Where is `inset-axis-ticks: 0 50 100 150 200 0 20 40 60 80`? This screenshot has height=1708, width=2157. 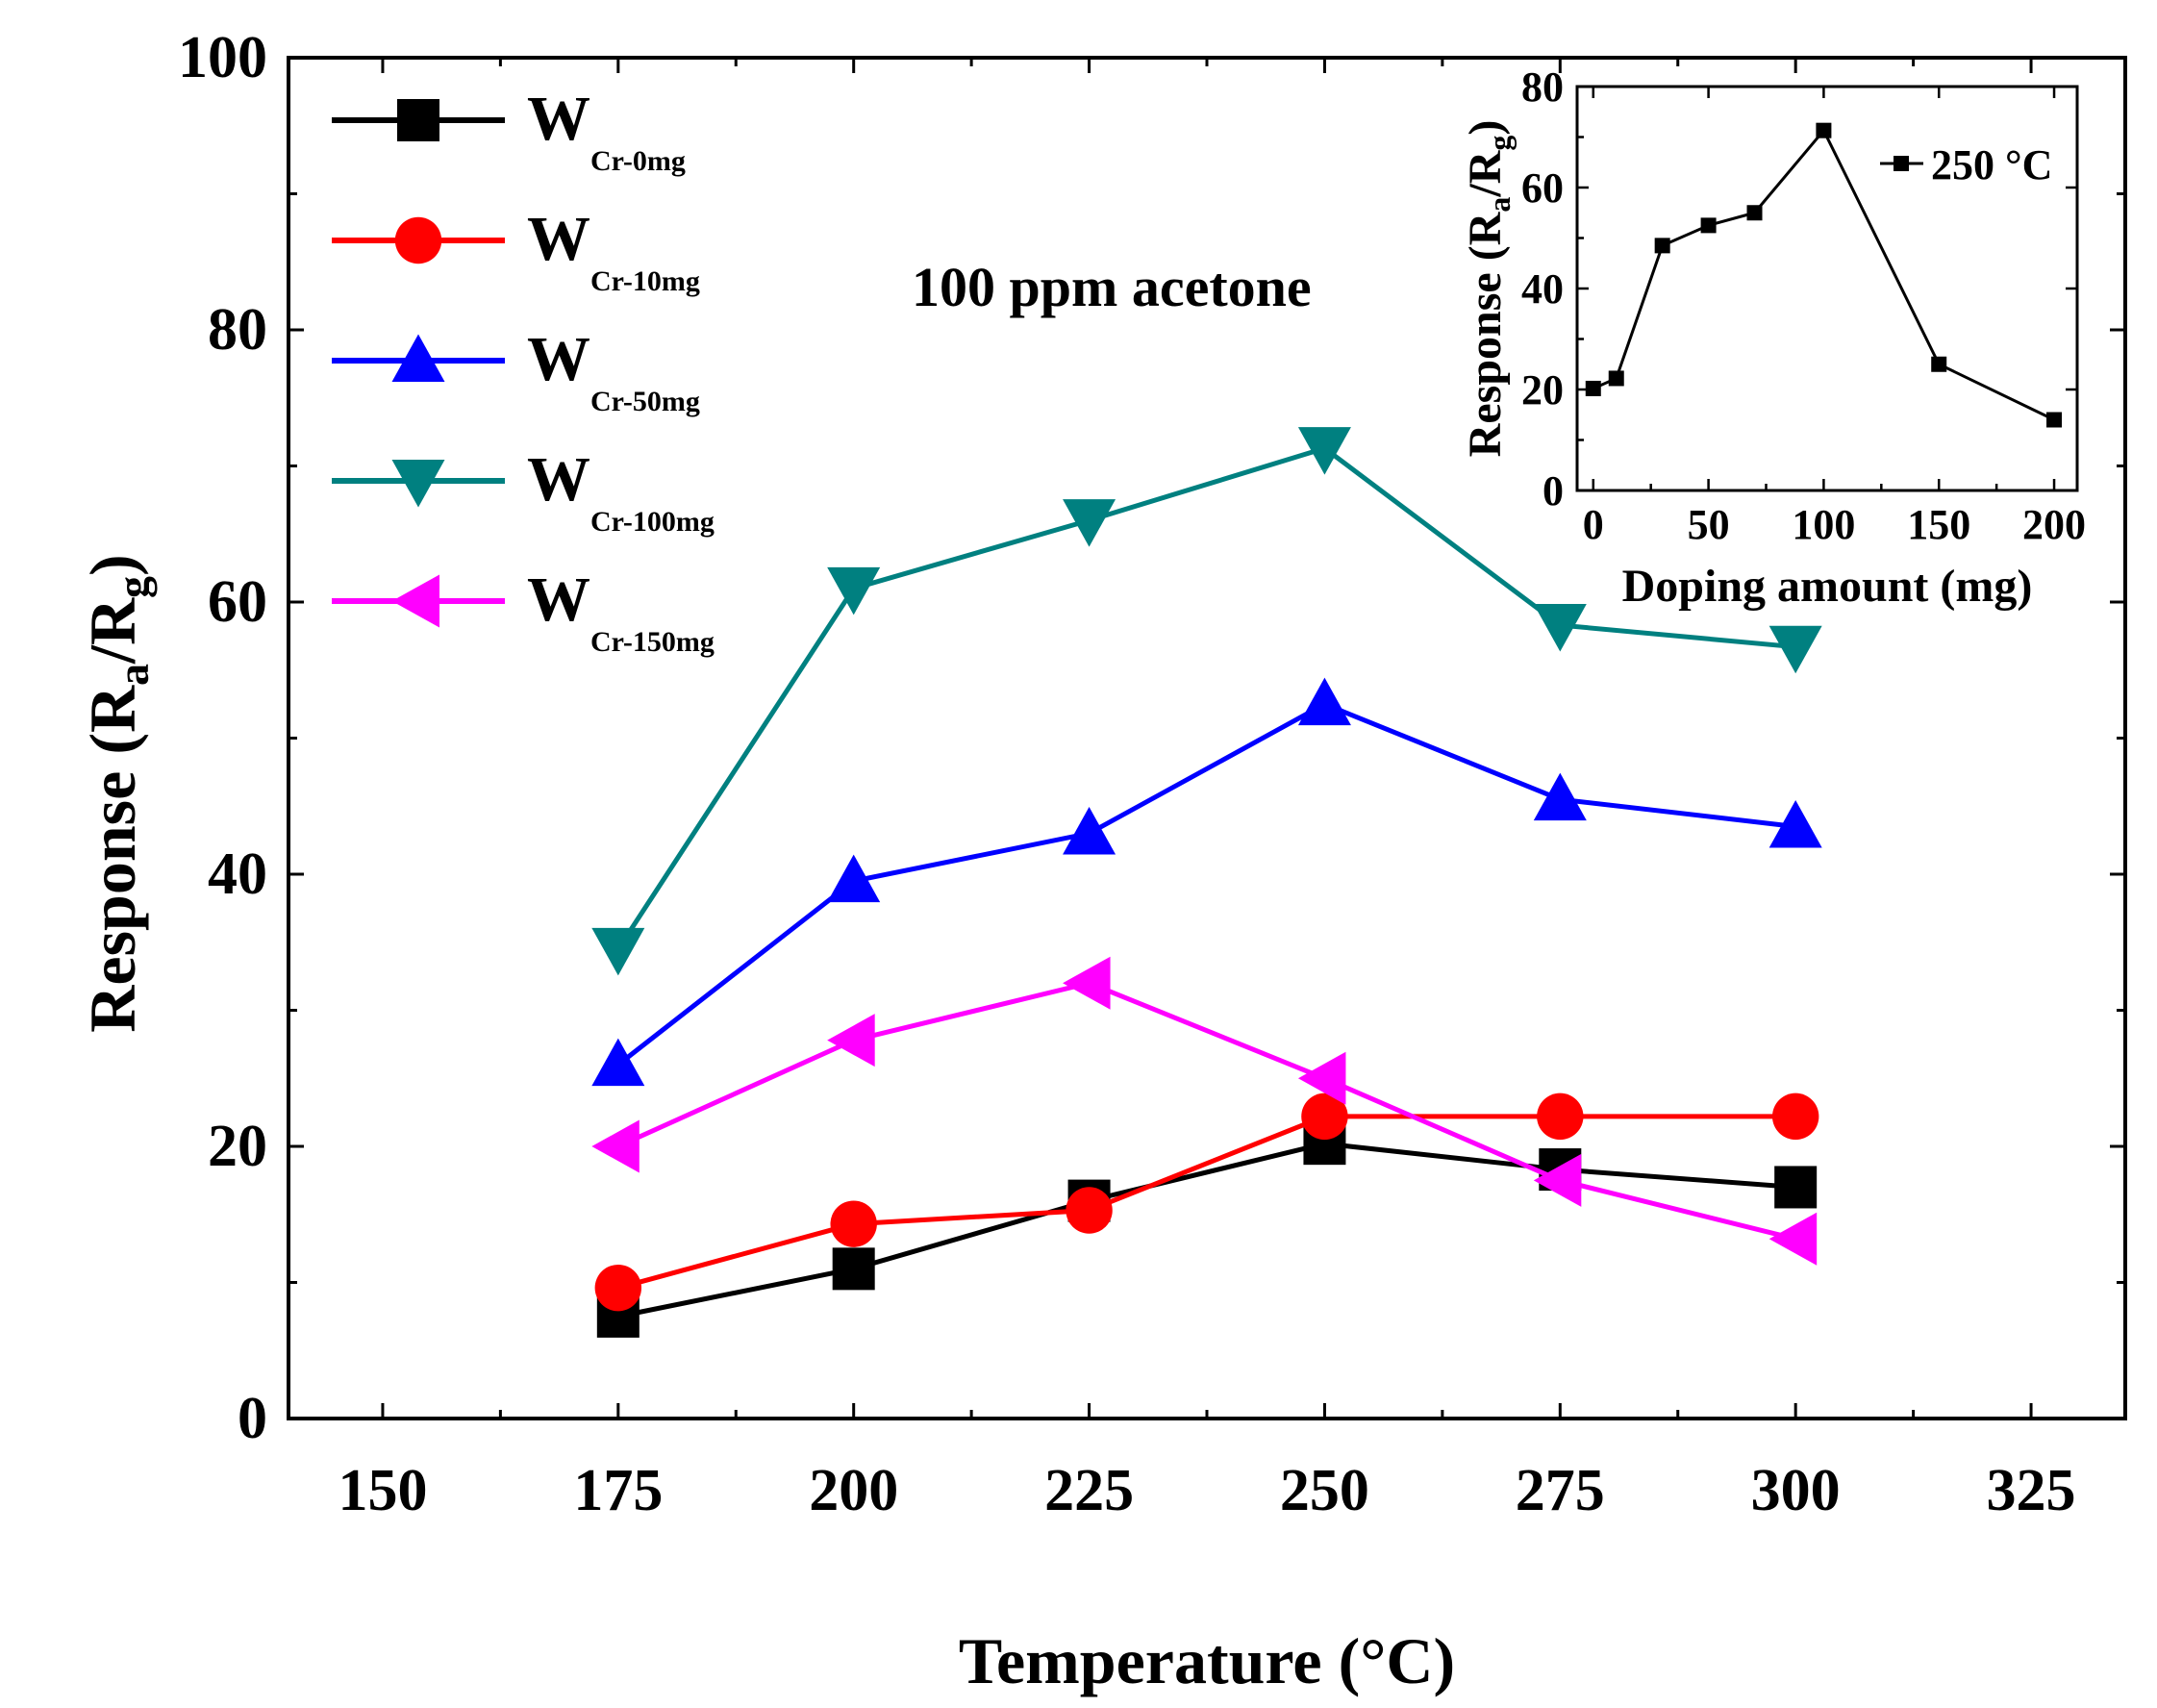
inset-axis-ticks: 0 50 100 150 200 0 20 40 60 80 is located at coordinates (1803, 305).